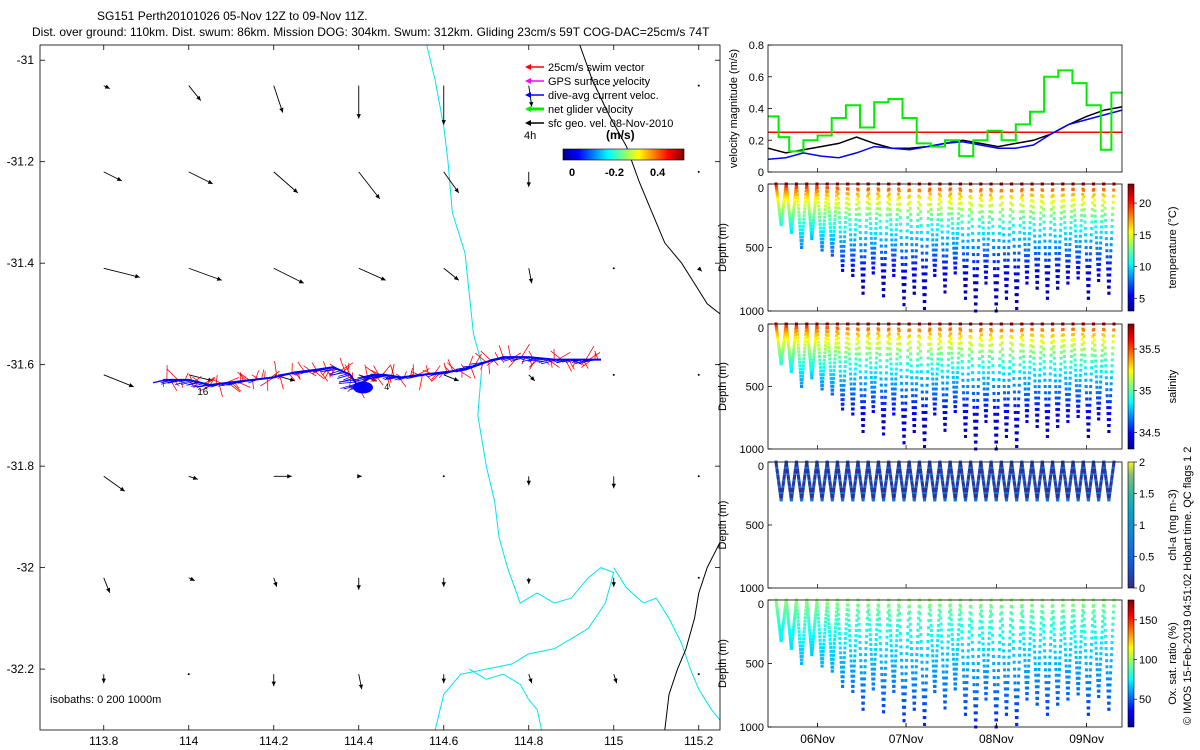 The width and height of the screenshot is (1200, 750). What do you see at coordinates (501, 351) in the screenshot?
I see `swim-vector` at bounding box center [501, 351].